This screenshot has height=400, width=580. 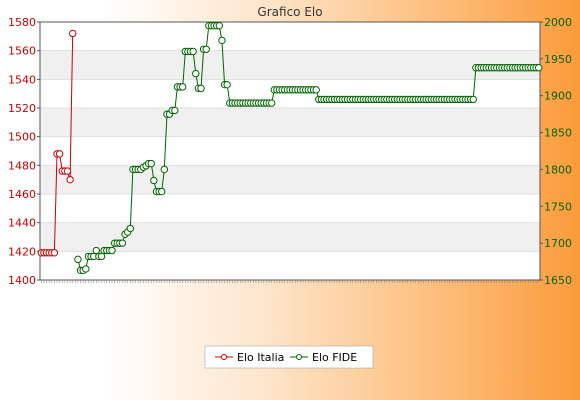 What do you see at coordinates (22, 108) in the screenshot?
I see `y-left-tick-label: 1520` at bounding box center [22, 108].